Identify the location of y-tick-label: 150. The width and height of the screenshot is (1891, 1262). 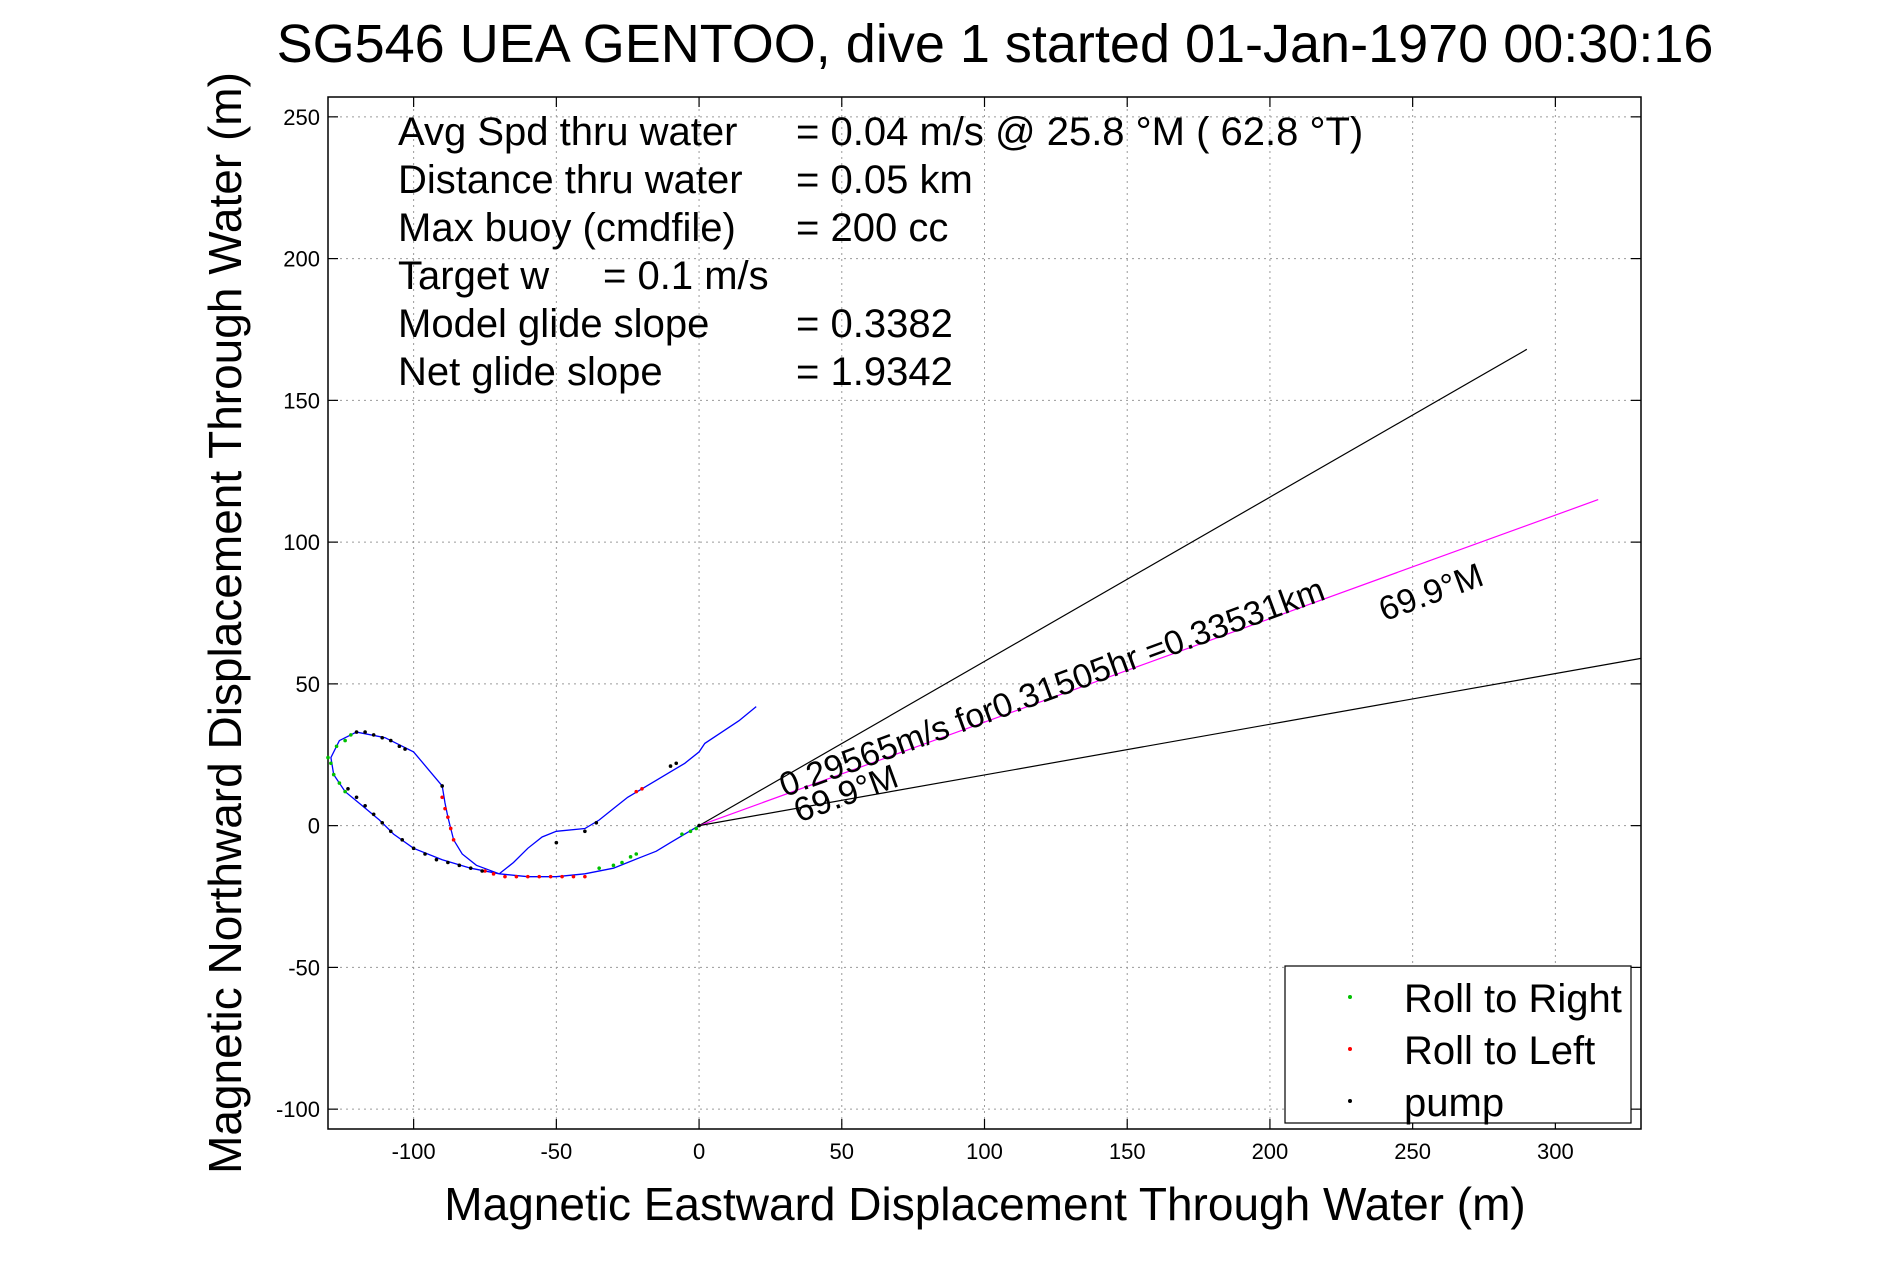
(301, 400).